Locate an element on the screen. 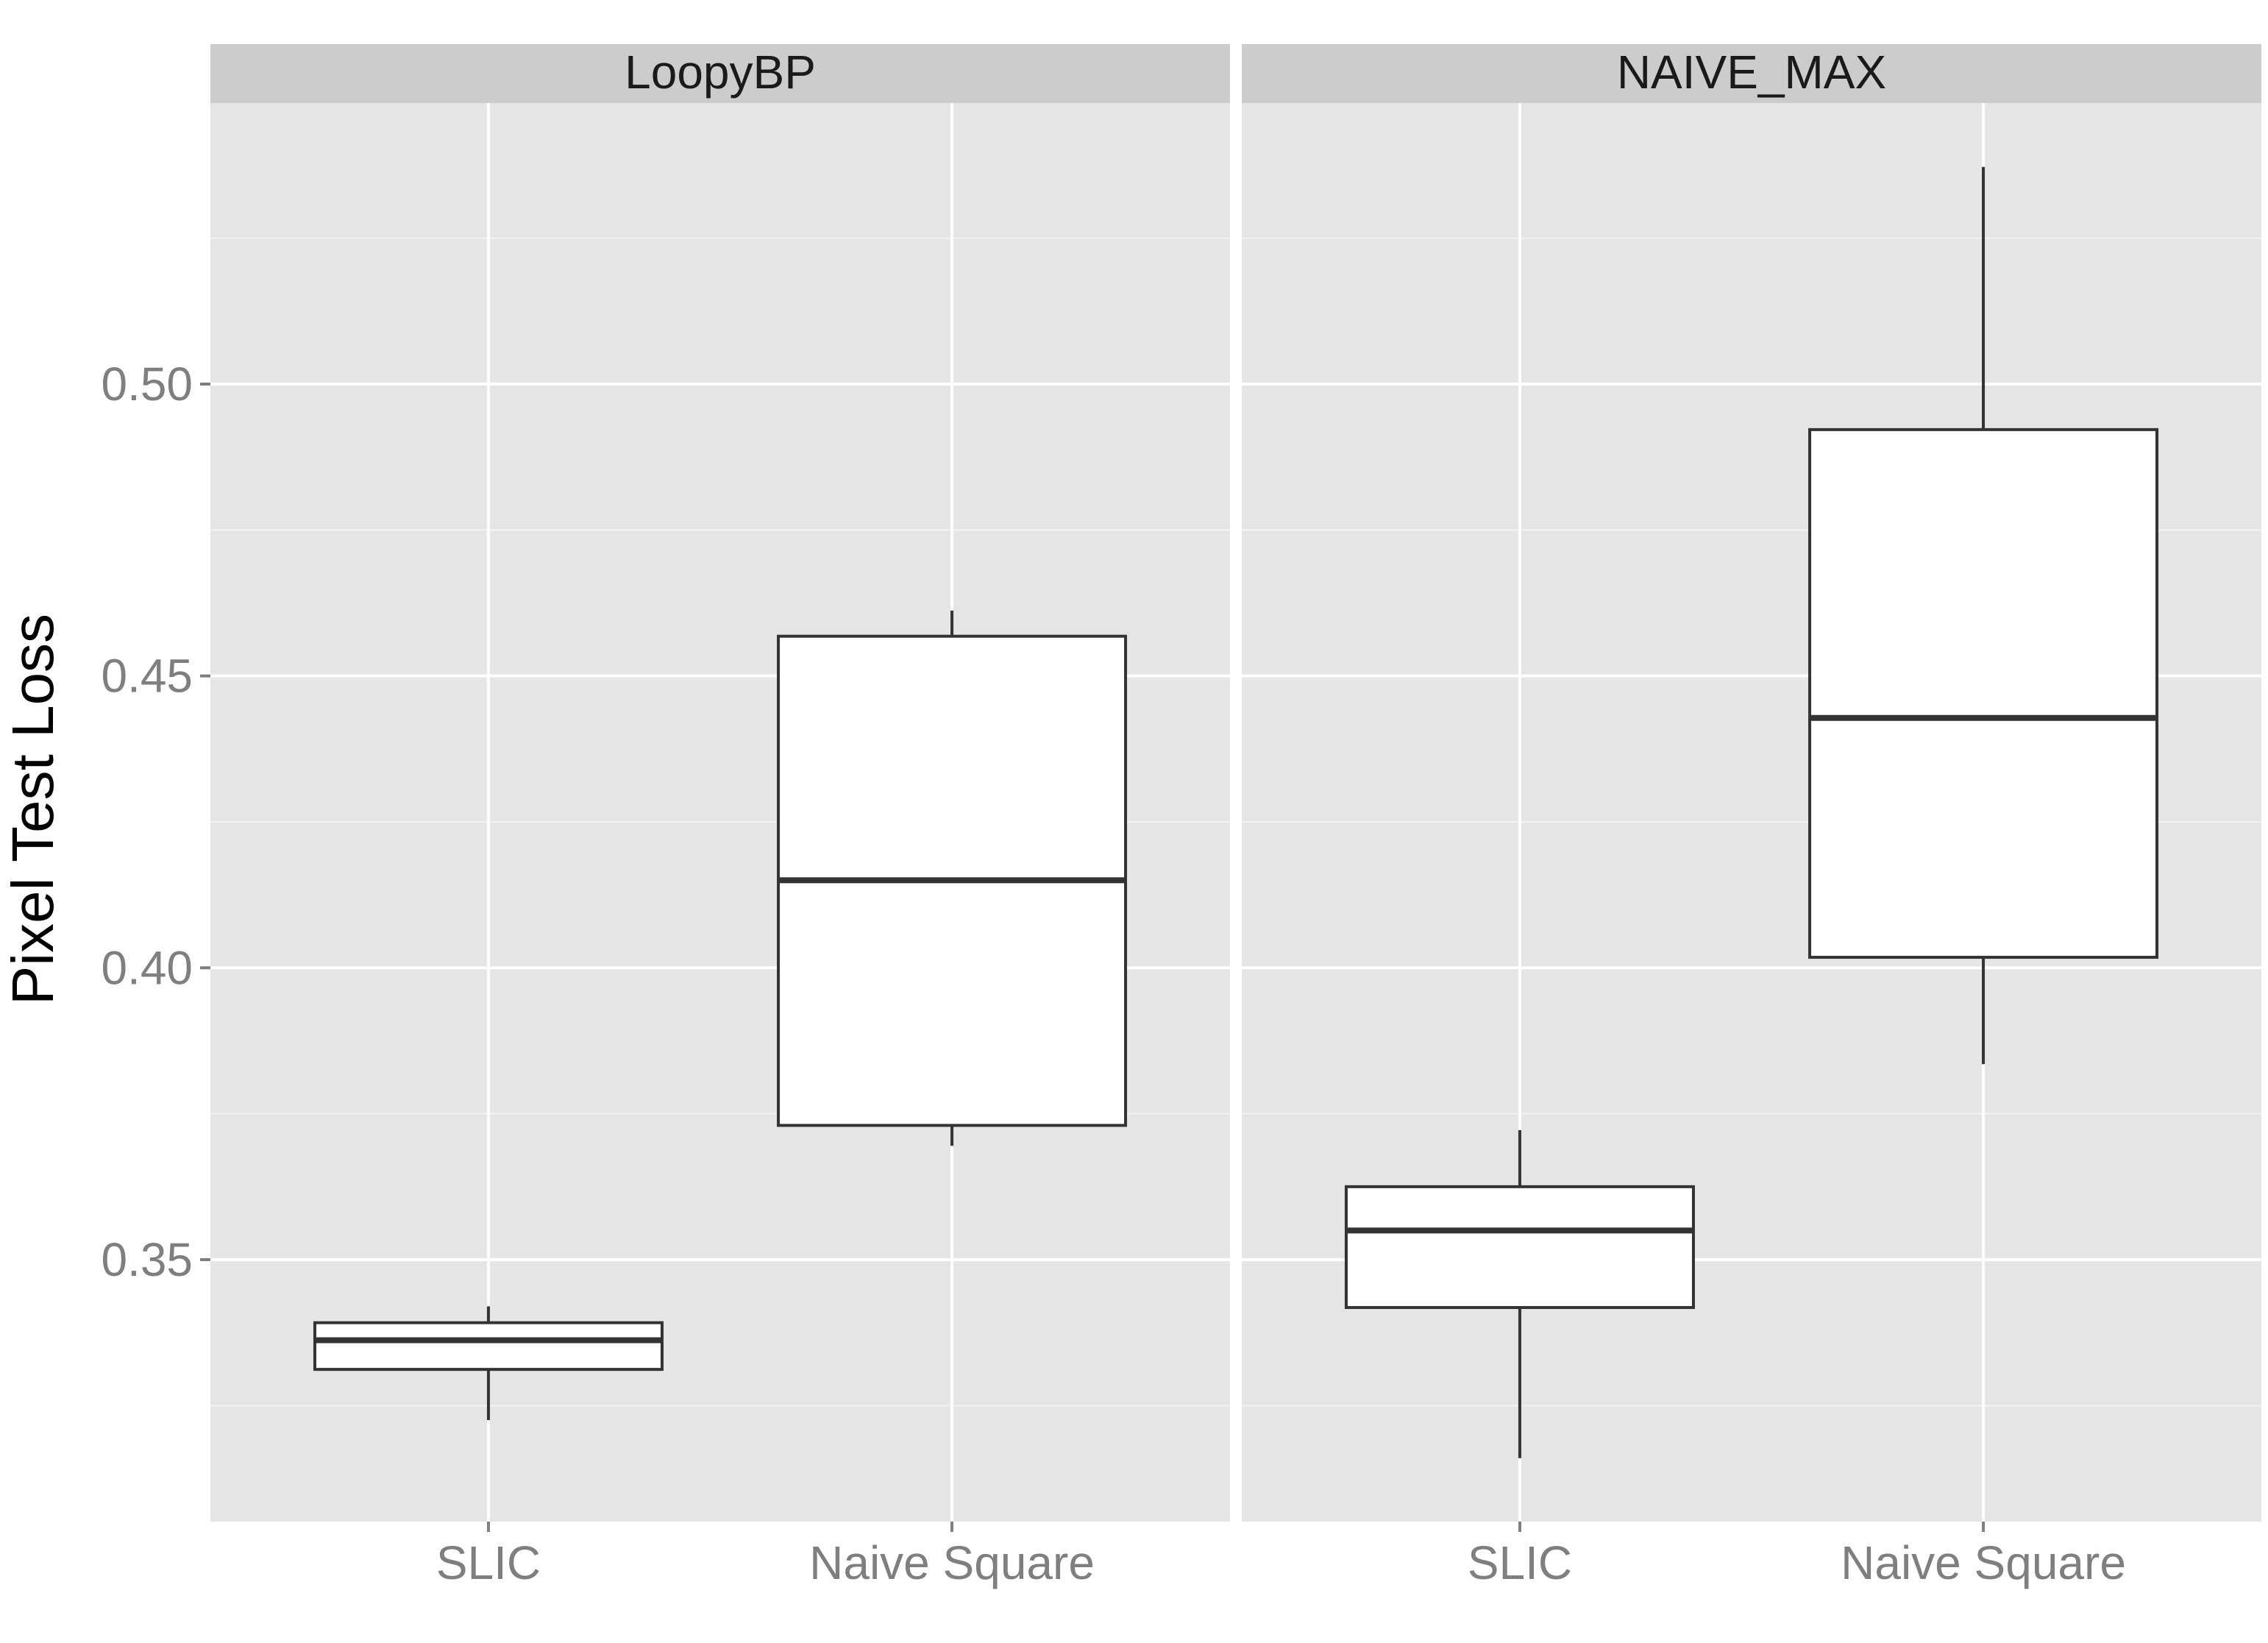  facet-strip-label: LoopyBP is located at coordinates (720, 72).